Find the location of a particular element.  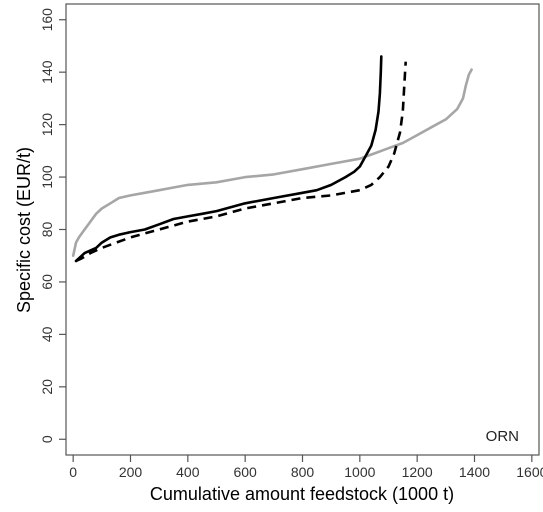

x-tick-label: 1000 is located at coordinates (359, 472).